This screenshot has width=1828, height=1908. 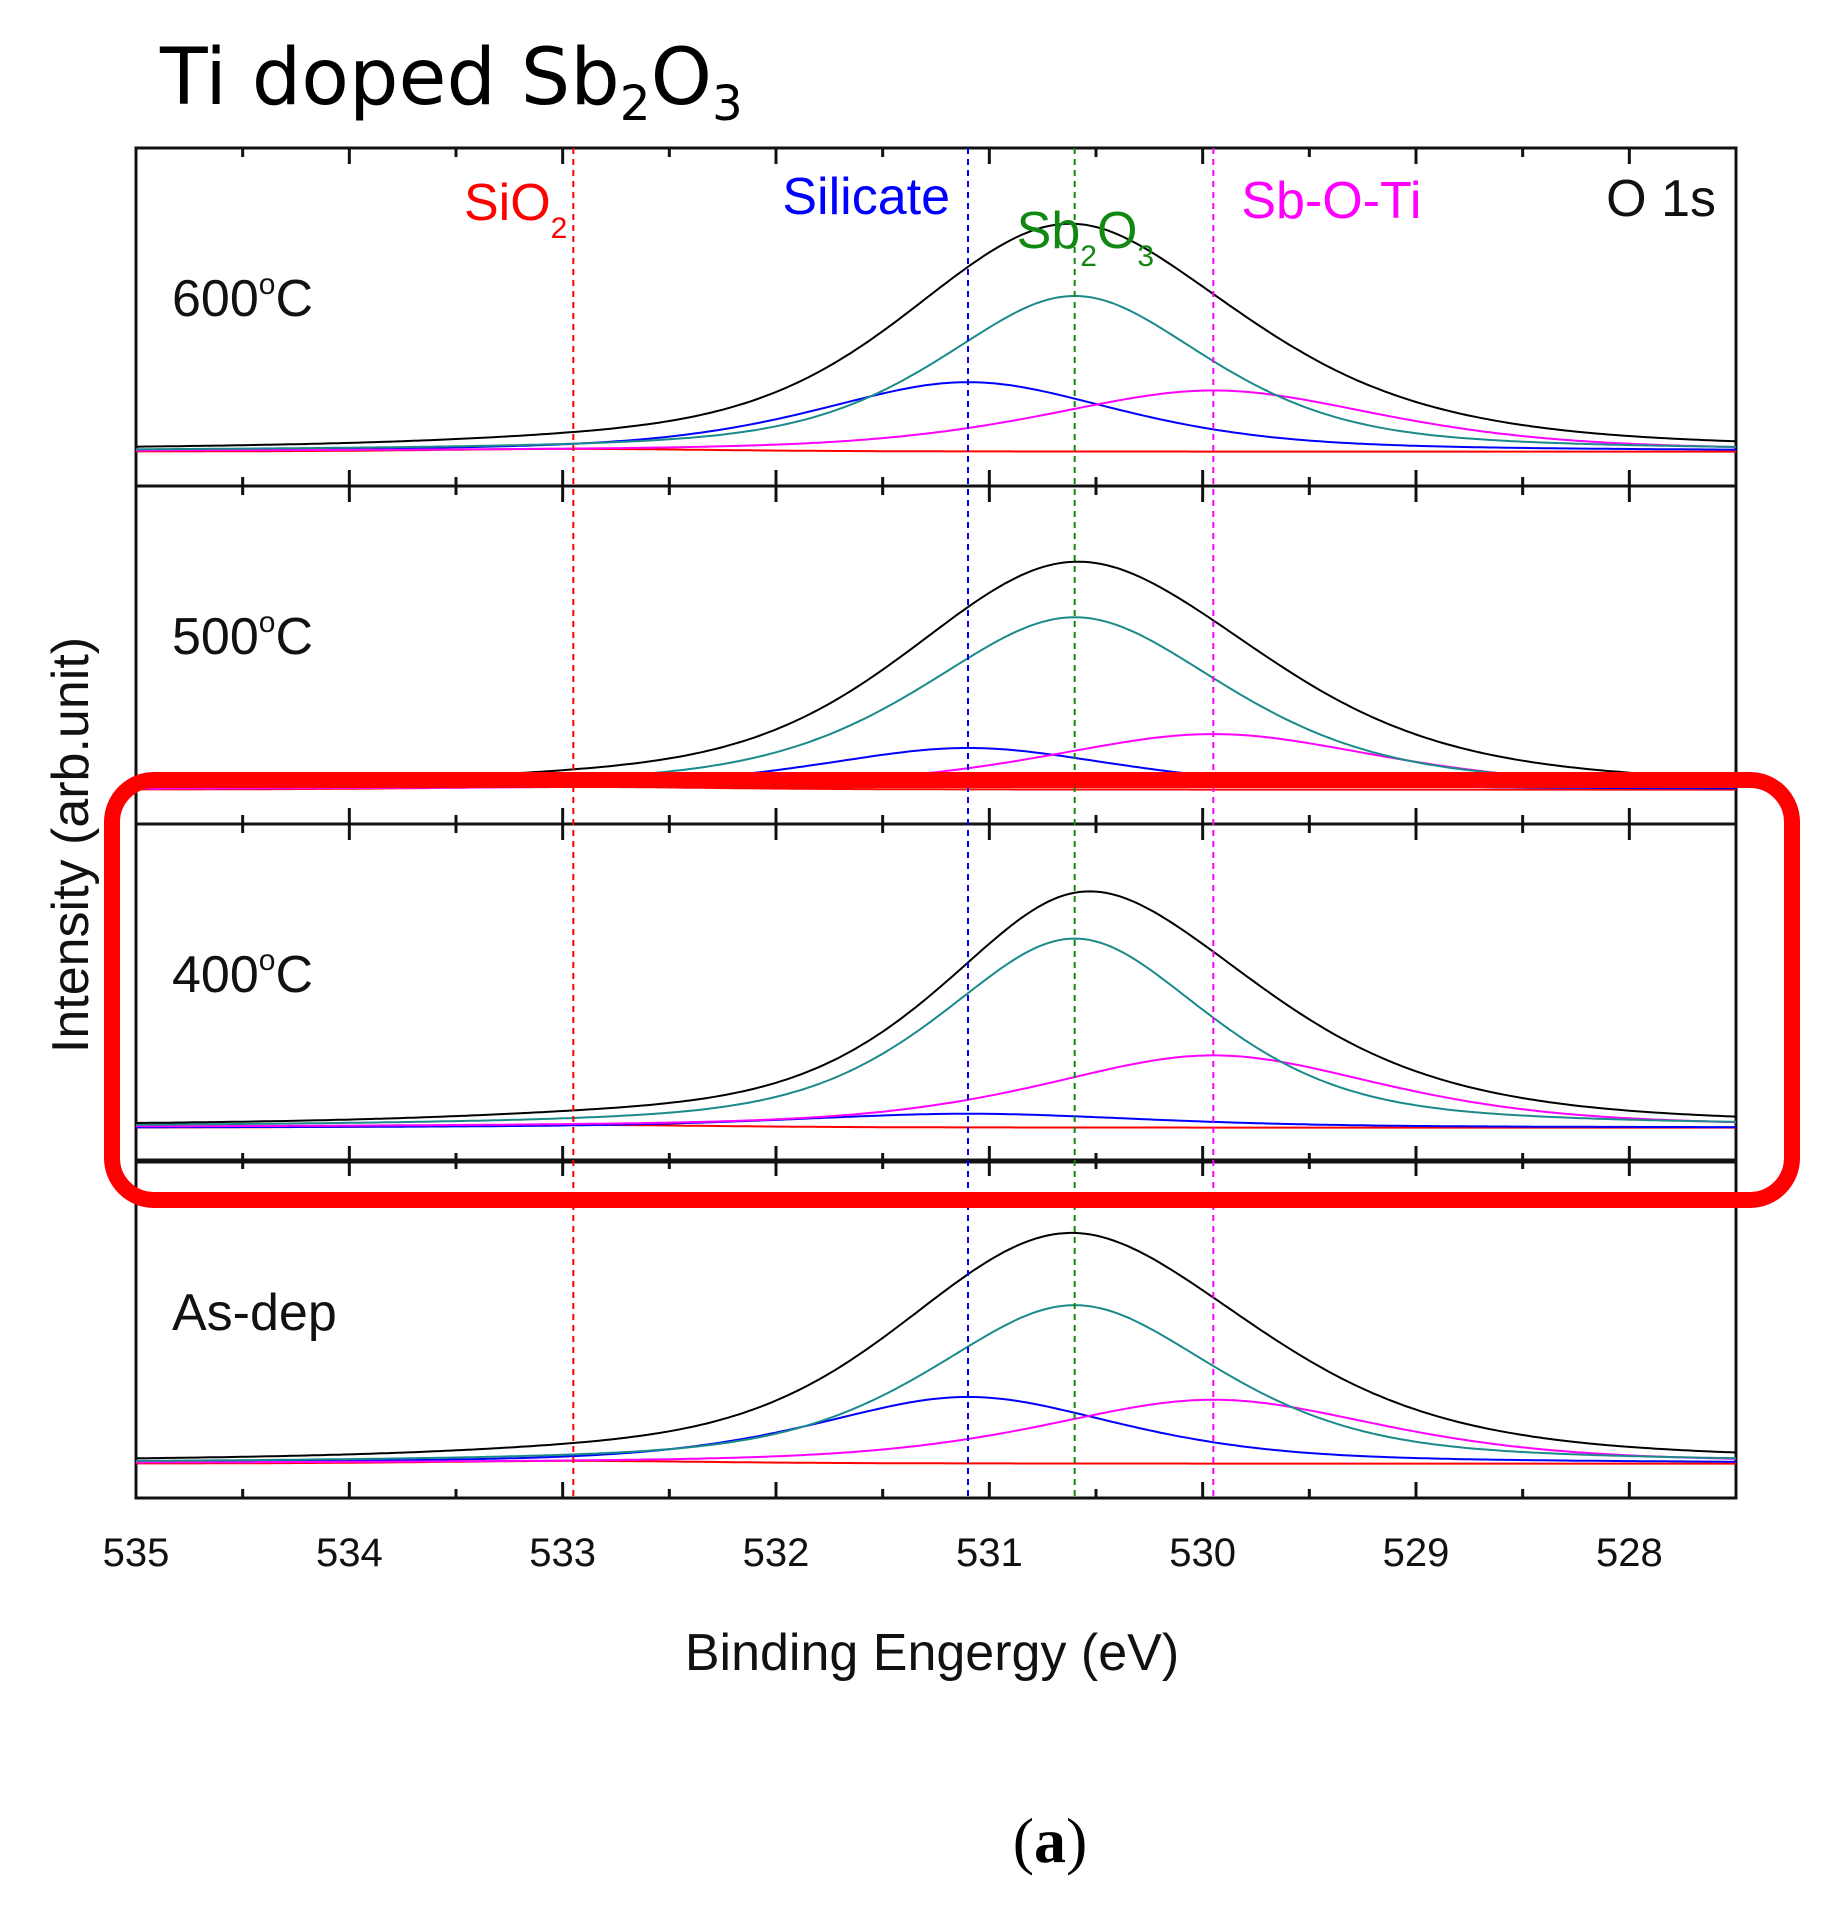 I want to click on reference-label-3: Sb-O-Ti, so click(x=1331, y=201).